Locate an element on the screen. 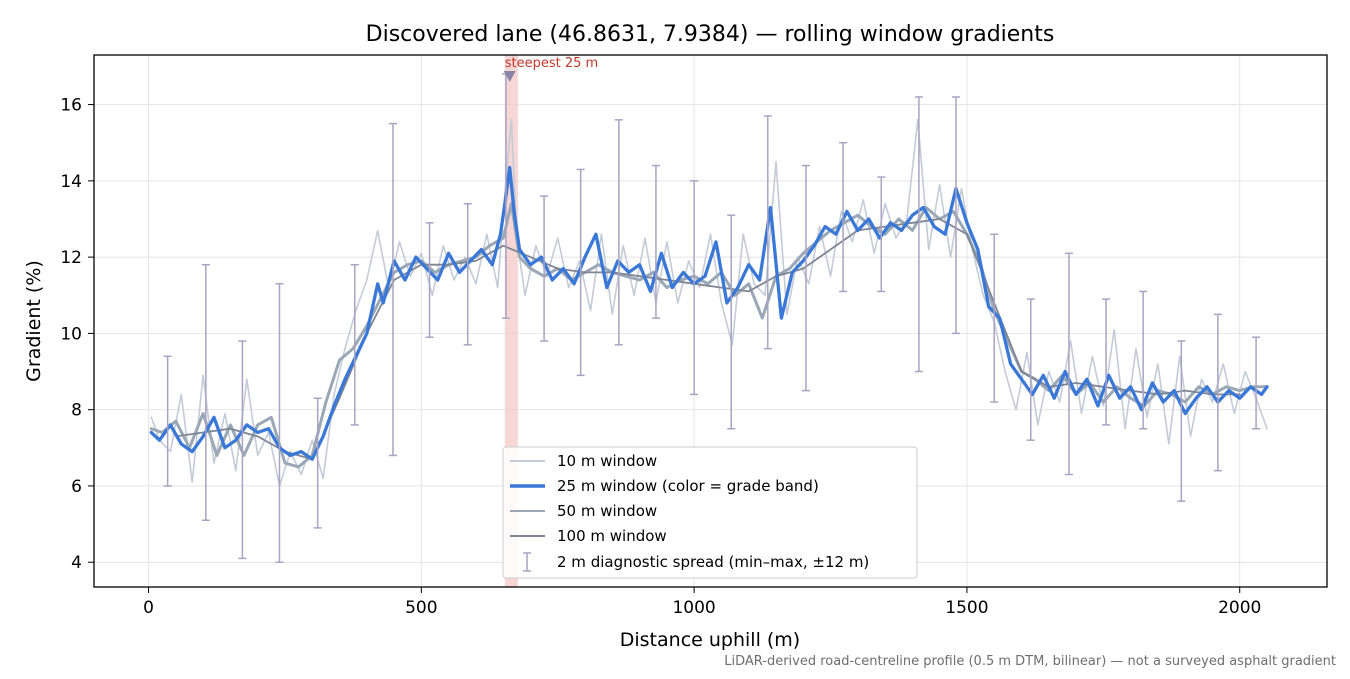 The image size is (1350, 679). steepest-annotation: steepest 25 m is located at coordinates (551, 63).